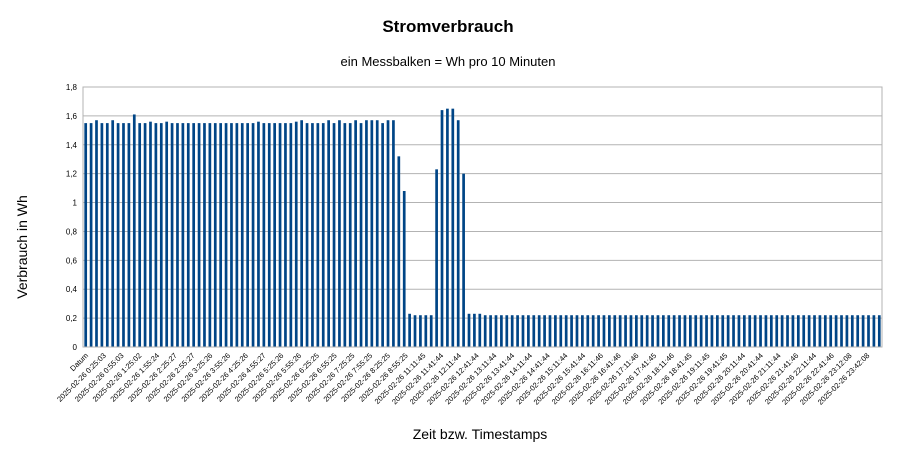  I want to click on y-axis-title: Verbrauch in Wh, so click(22, 247).